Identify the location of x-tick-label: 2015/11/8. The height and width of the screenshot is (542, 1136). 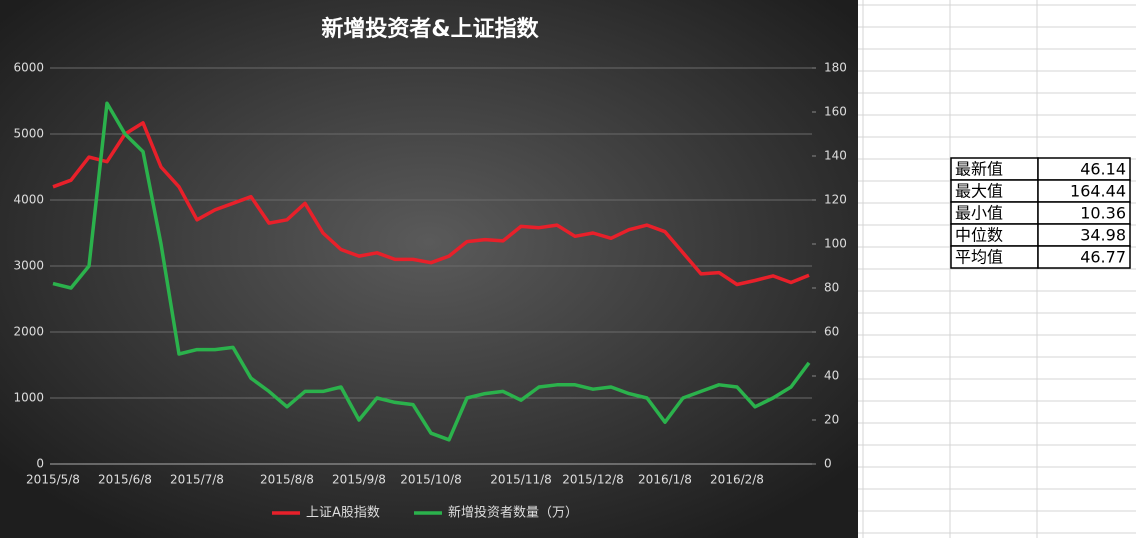
(521, 480).